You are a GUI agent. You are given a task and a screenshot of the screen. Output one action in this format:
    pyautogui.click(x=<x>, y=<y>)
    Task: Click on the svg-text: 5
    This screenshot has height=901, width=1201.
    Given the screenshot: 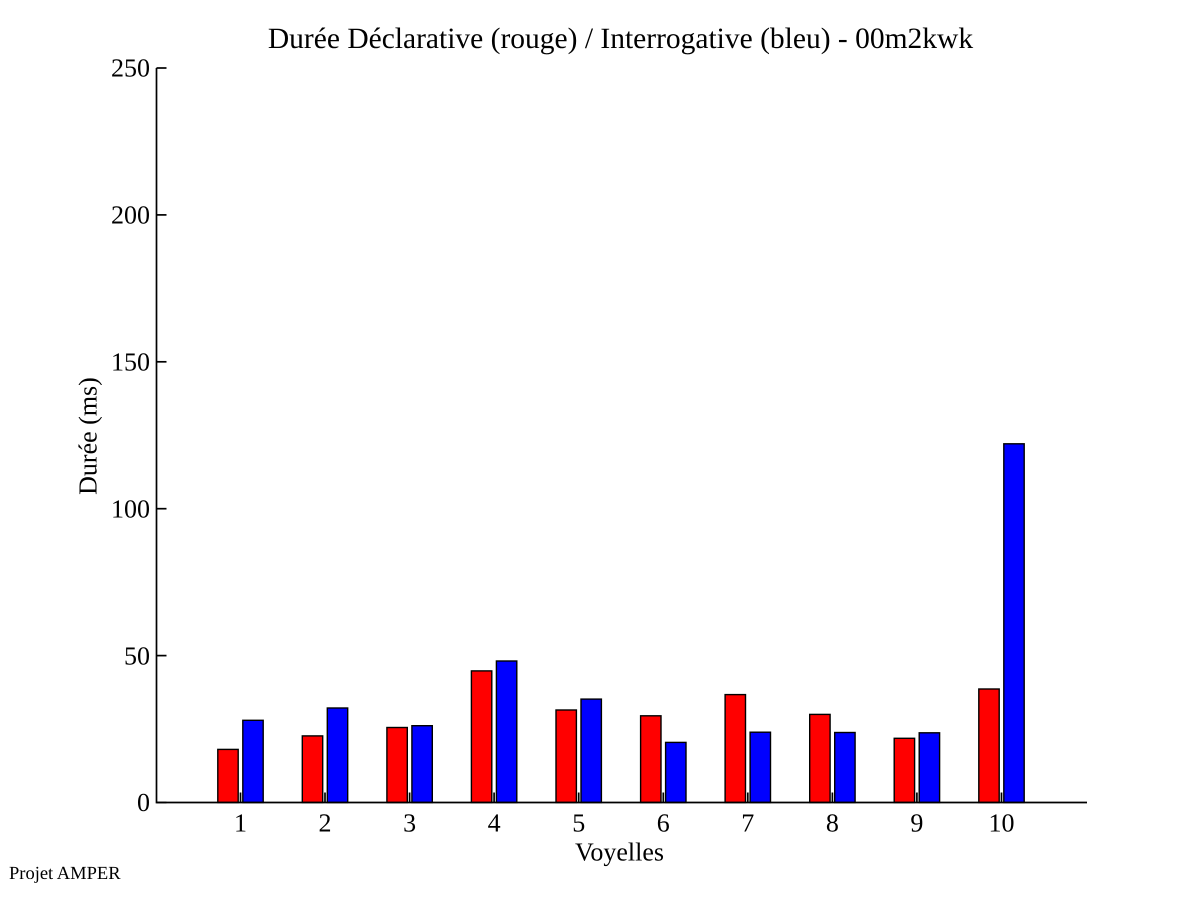 What is the action you would take?
    pyautogui.click(x=578, y=822)
    